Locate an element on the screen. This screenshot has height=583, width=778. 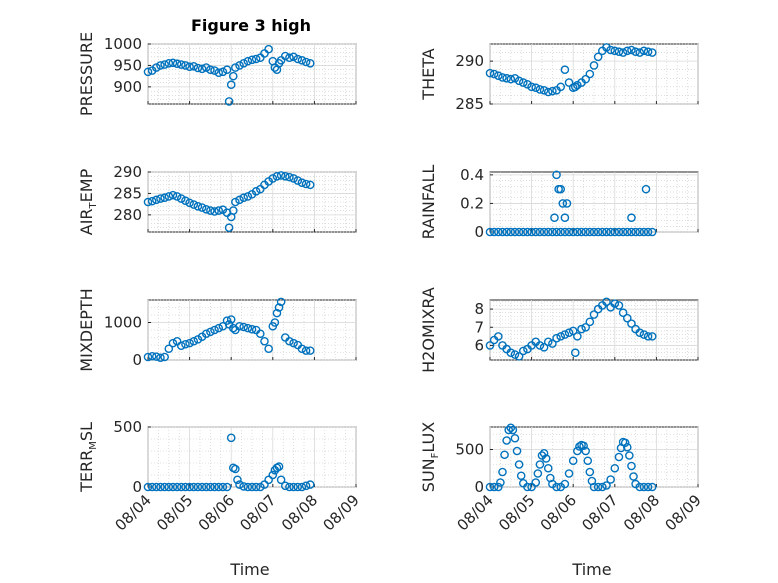
subplot-theta: 285 290 THETA is located at coordinates (559, 78).